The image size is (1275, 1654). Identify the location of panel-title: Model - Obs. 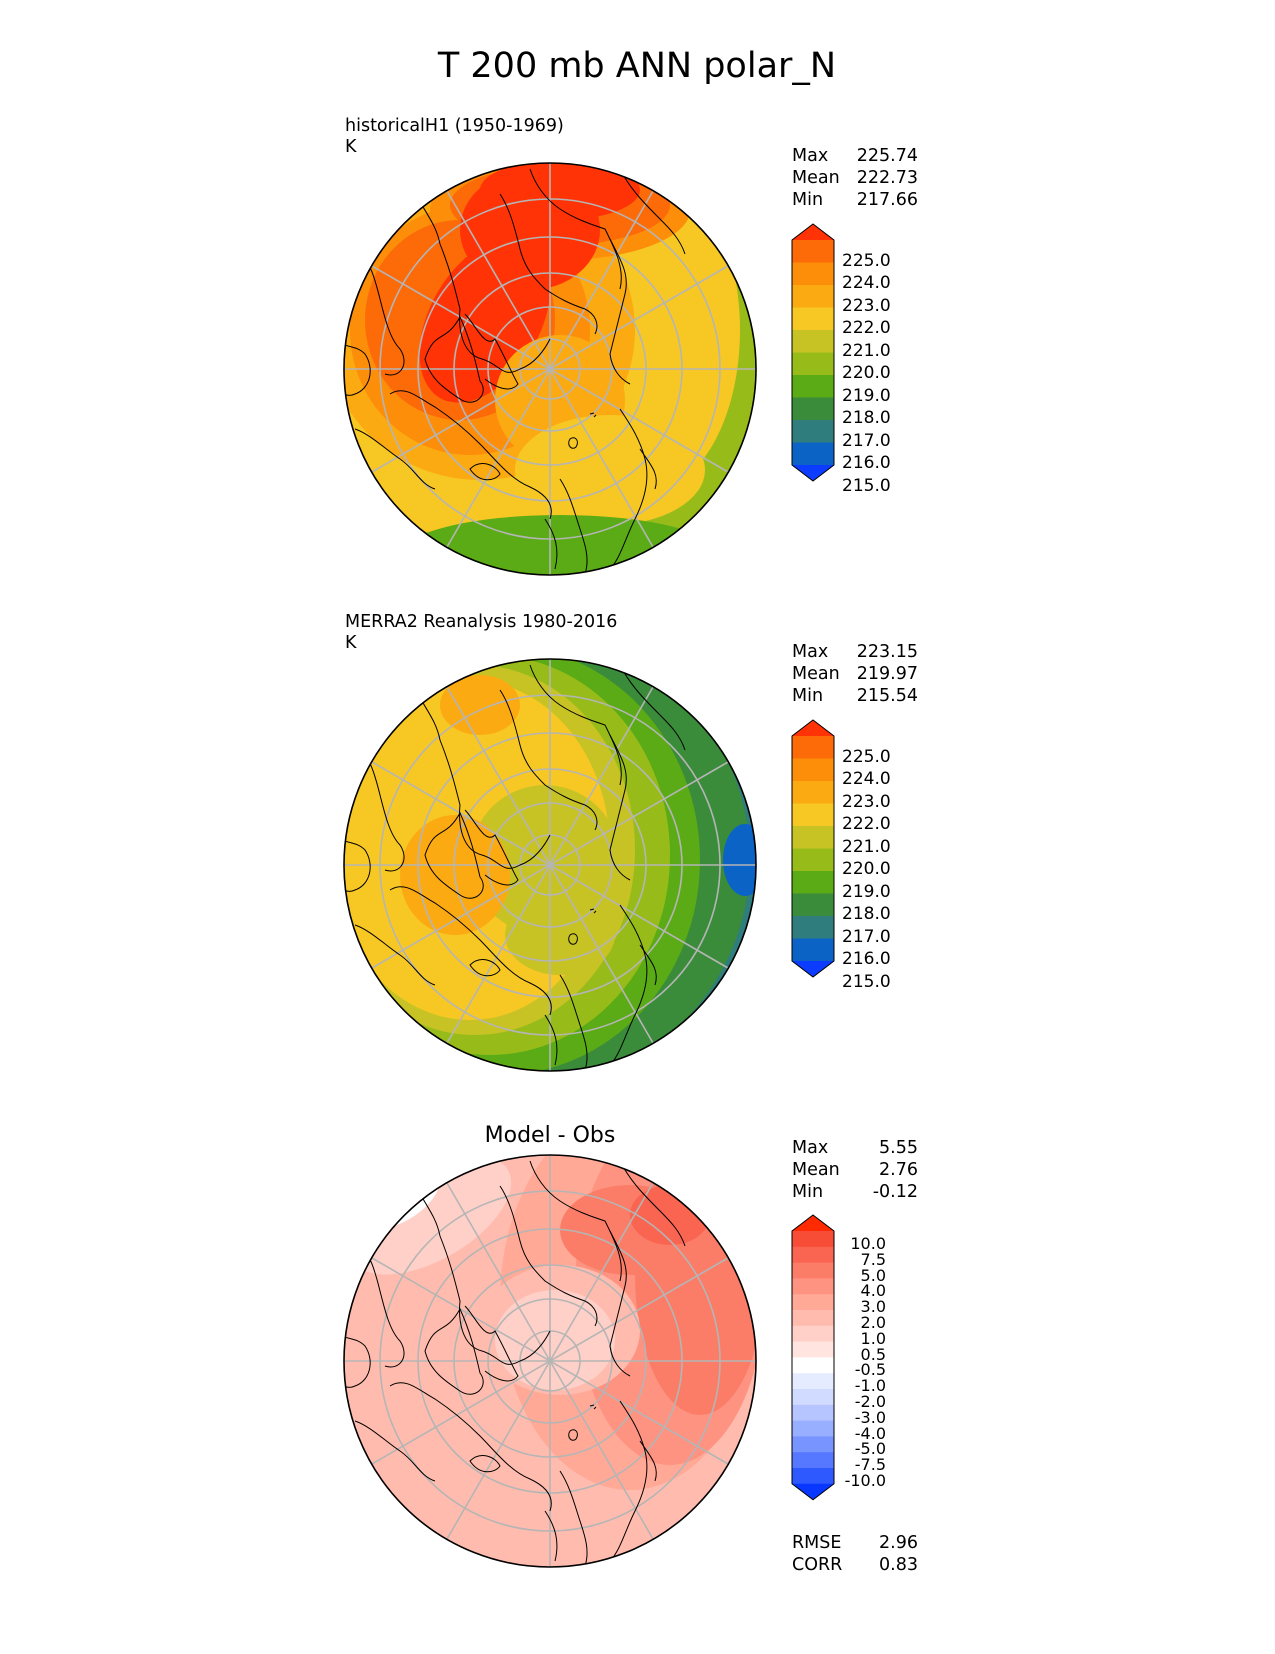
(550, 1135).